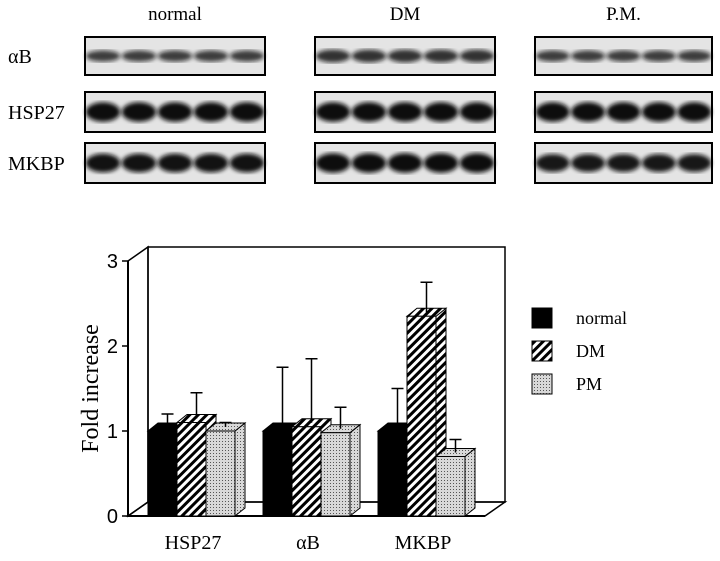 This screenshot has height=561, width=720. I want to click on legend-label: PM, so click(589, 384).